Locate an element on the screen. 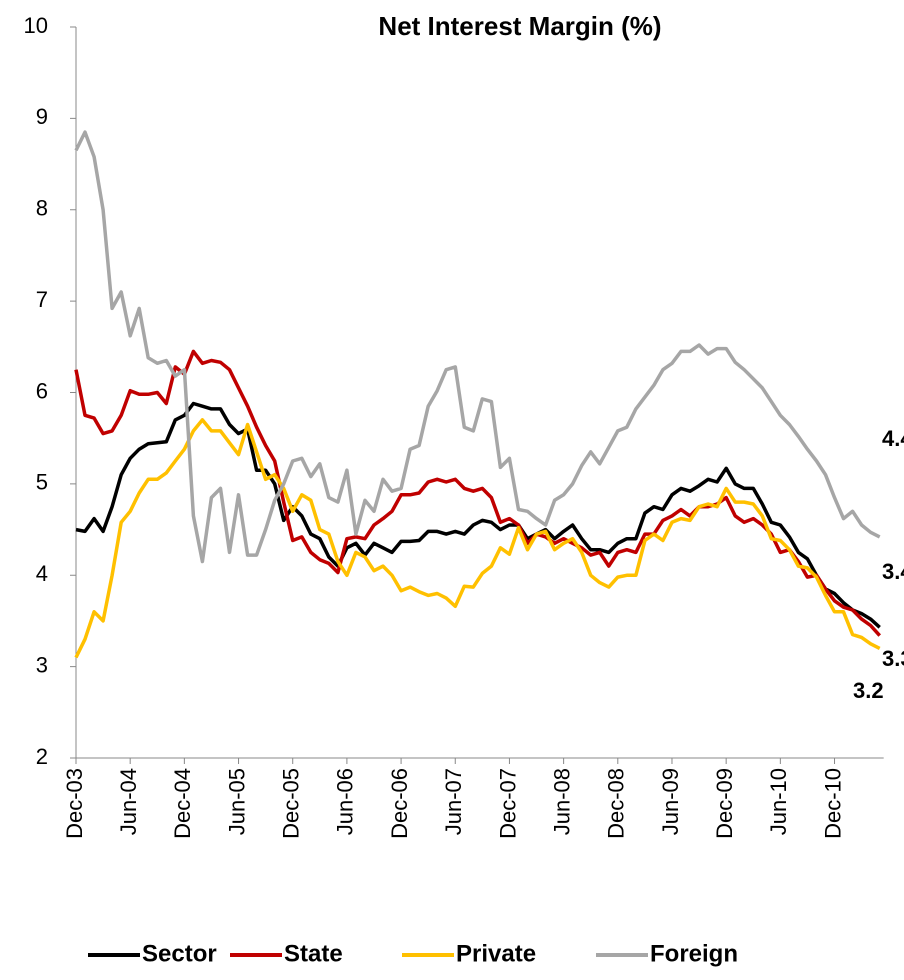  x-tick-label: Jun-10 is located at coordinates (778, 801).